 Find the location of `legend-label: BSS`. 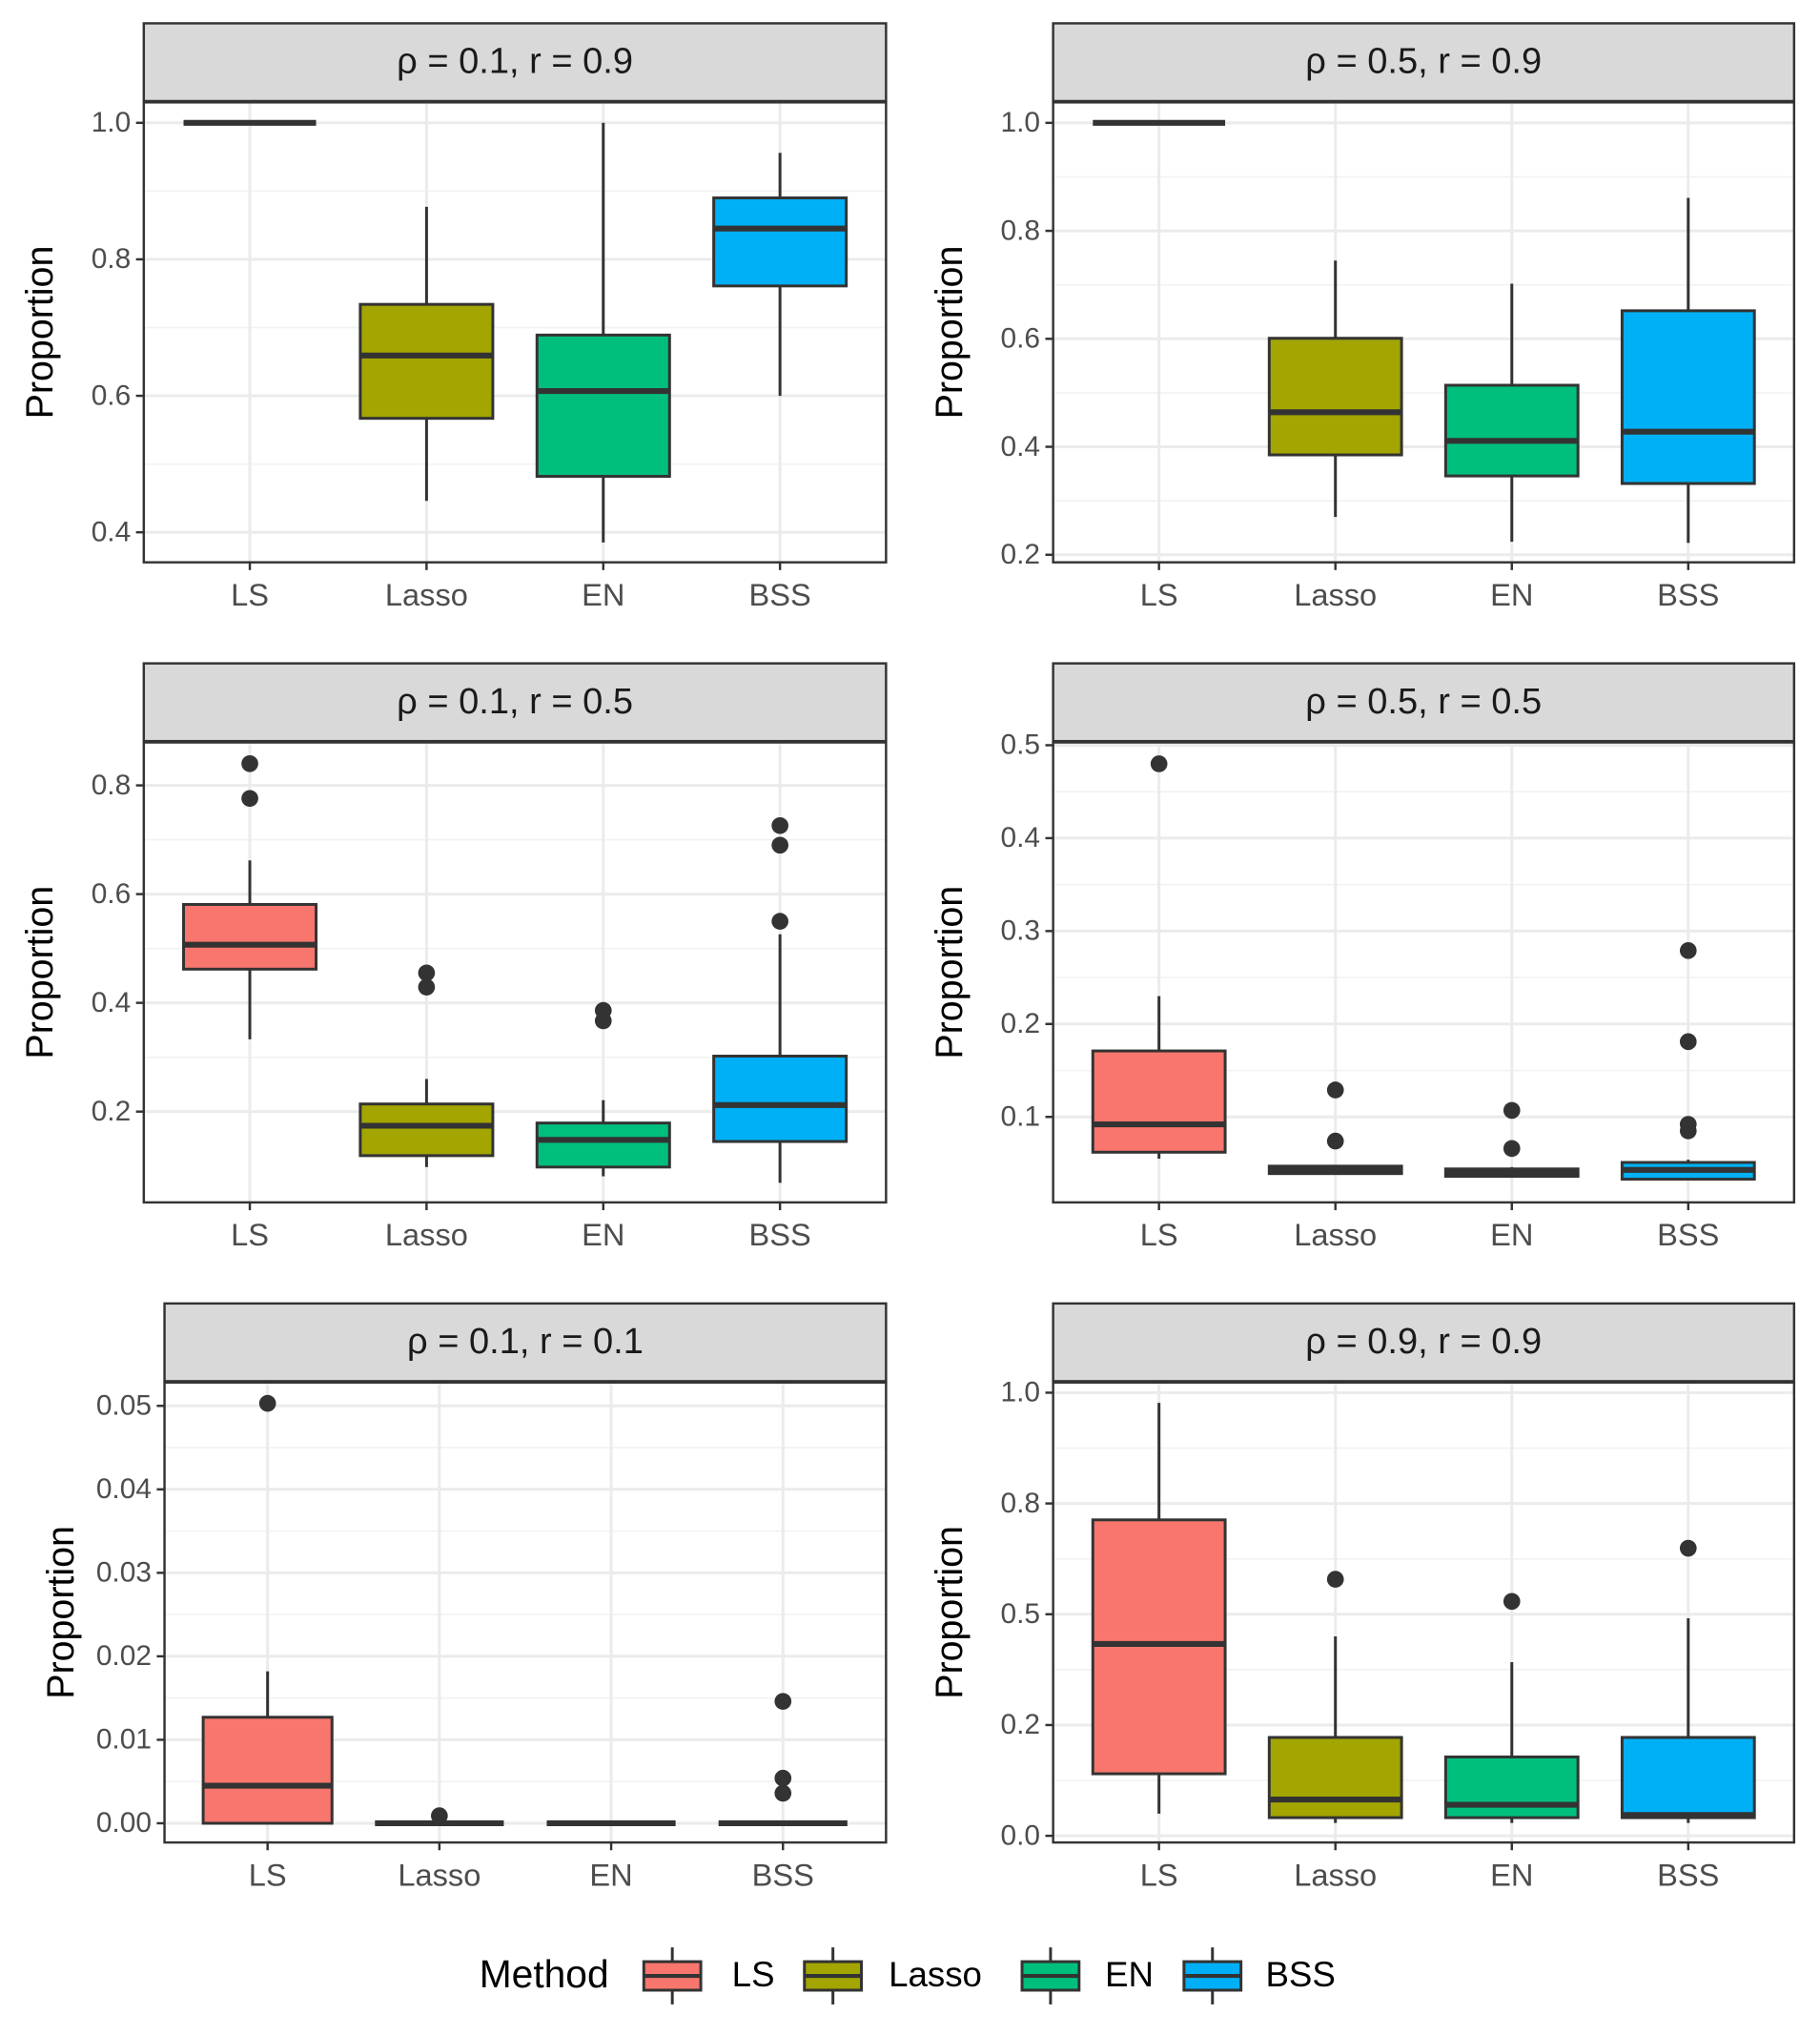

legend-label: BSS is located at coordinates (1300, 1975).